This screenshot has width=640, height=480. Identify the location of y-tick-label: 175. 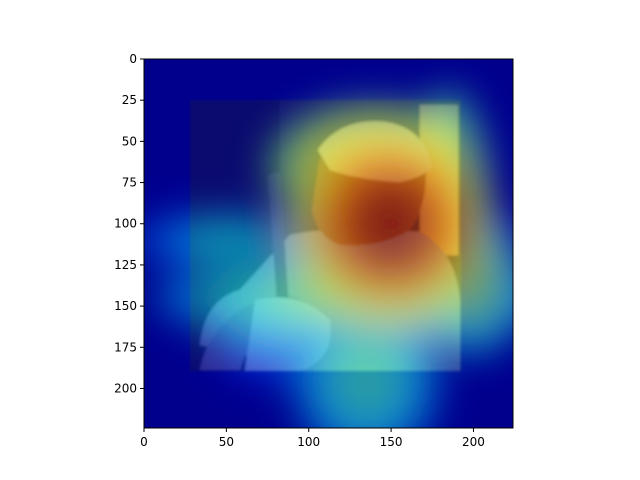
(125, 347).